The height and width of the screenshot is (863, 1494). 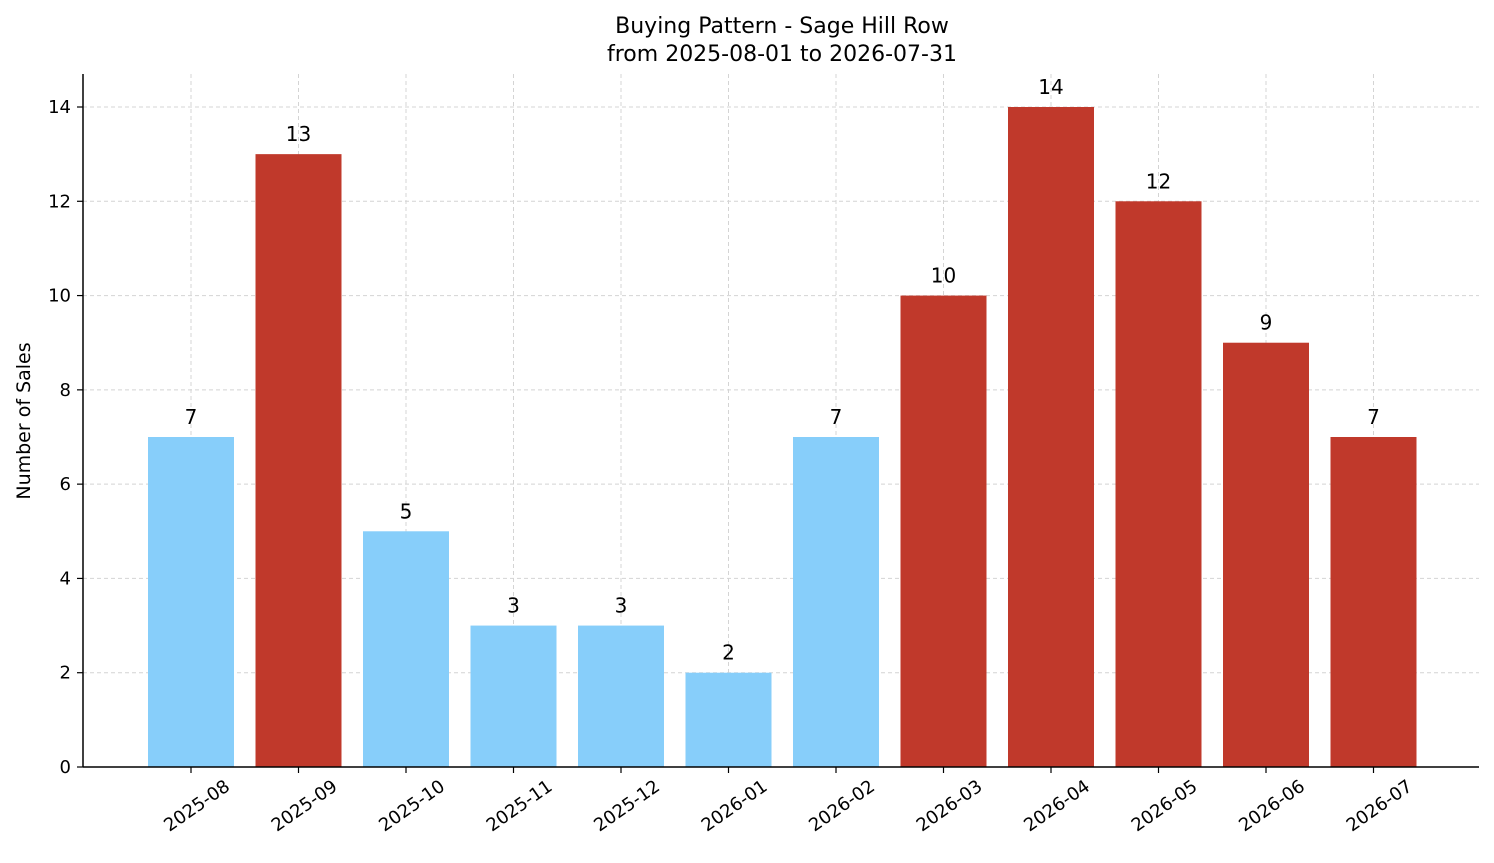 What do you see at coordinates (1272, 806) in the screenshot?
I see `x-tick-label: 2026-06` at bounding box center [1272, 806].